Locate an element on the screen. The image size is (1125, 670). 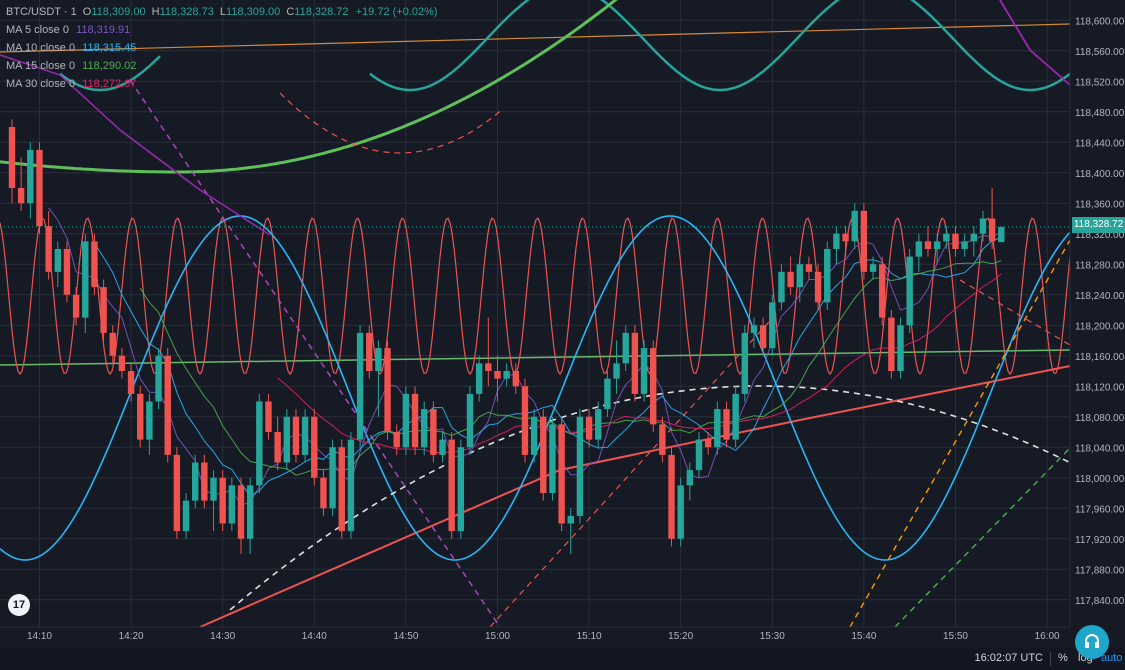
symbol-label: BTC/USDT · 1 is located at coordinates (41, 12).